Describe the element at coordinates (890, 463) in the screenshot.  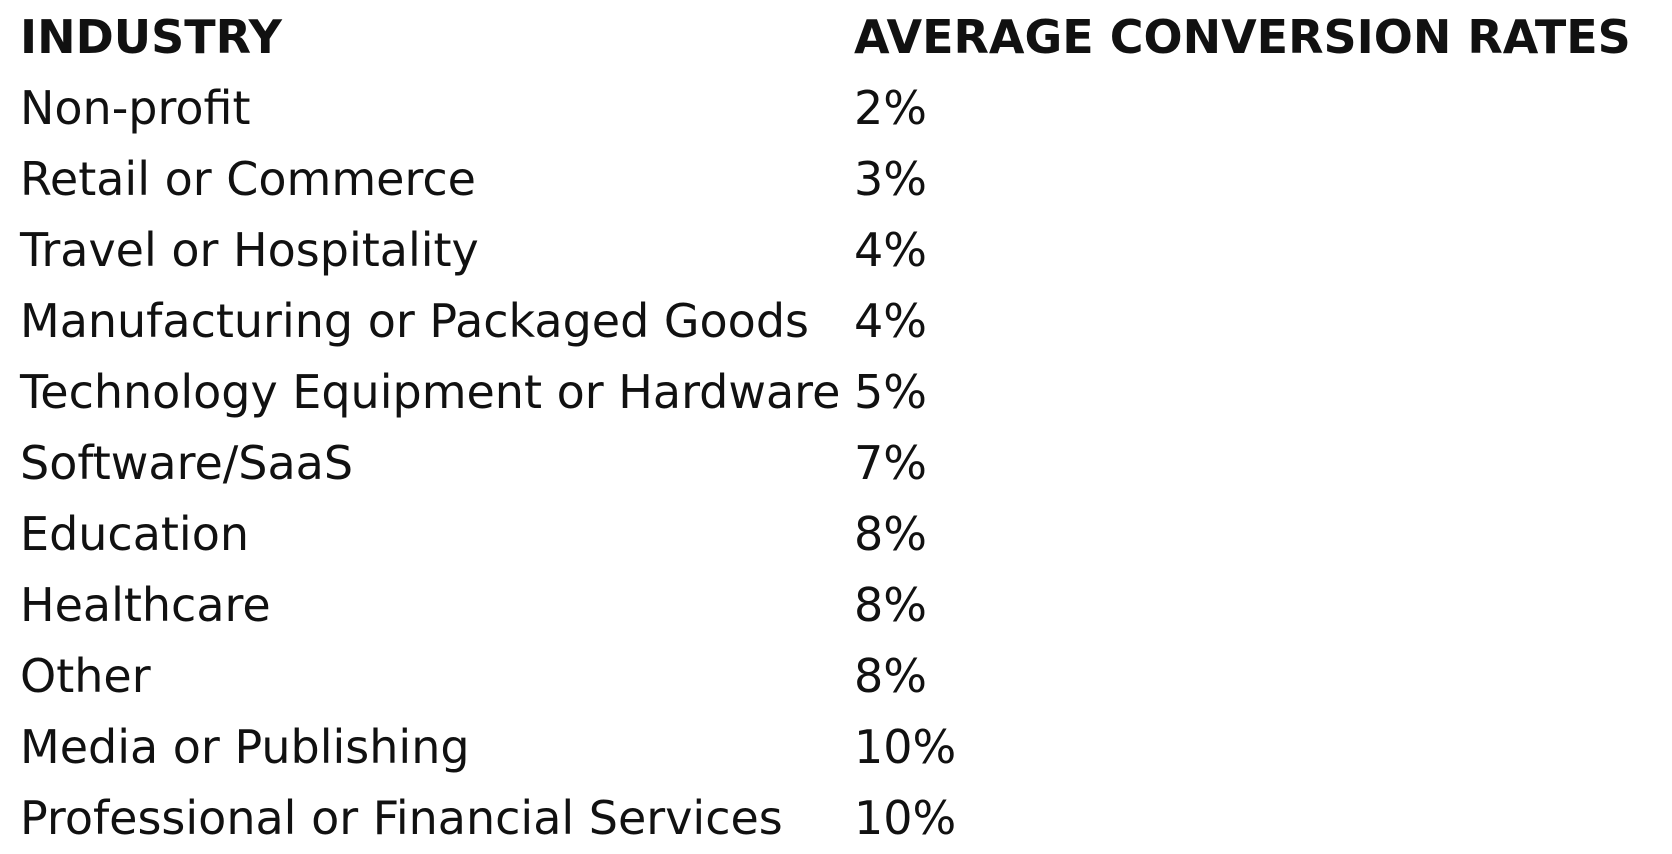
I see `conversion-rate: 7%` at that location.